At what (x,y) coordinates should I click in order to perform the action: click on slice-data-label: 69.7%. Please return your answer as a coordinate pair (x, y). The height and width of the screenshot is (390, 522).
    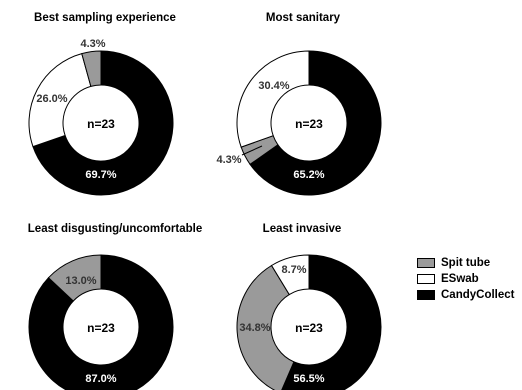
    Looking at the image, I should click on (100, 175).